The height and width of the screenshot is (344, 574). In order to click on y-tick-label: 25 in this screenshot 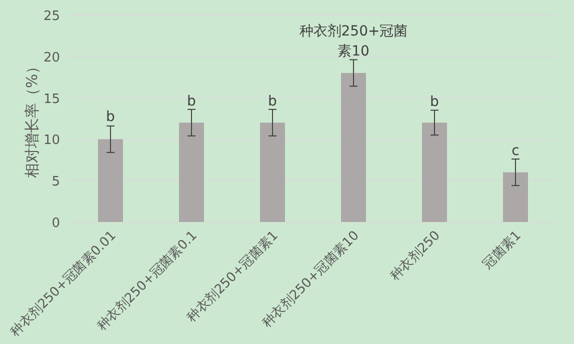, I will do `click(51, 16)`.